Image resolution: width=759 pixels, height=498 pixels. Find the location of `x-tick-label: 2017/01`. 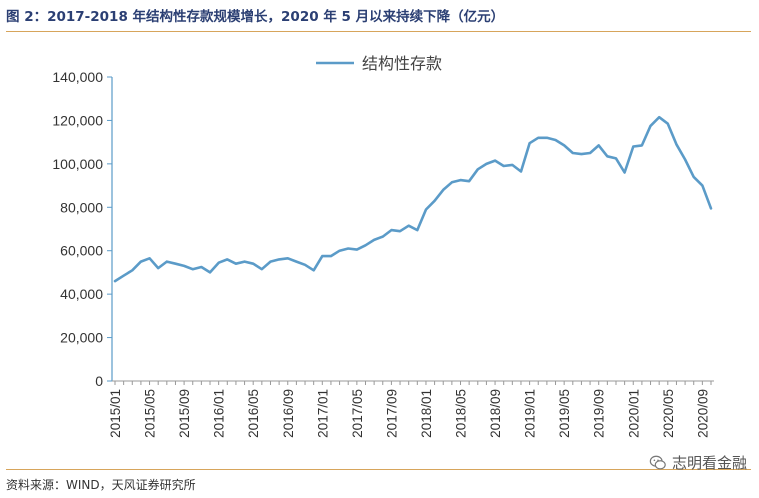

x-tick-label: 2017/01 is located at coordinates (322, 413).